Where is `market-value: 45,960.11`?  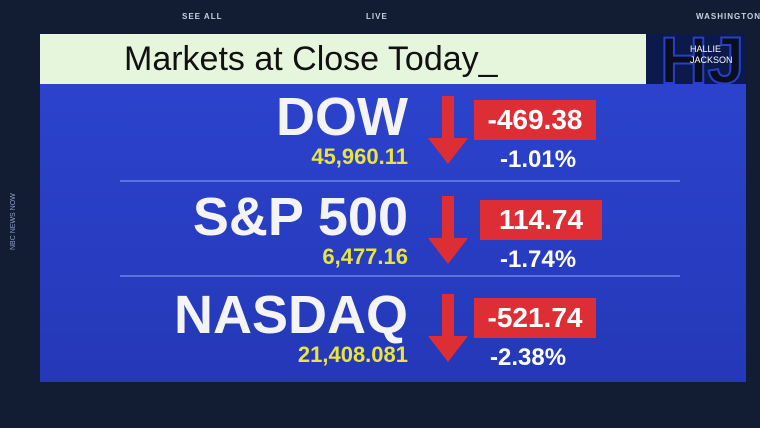
market-value: 45,960.11 is located at coordinates (359, 156).